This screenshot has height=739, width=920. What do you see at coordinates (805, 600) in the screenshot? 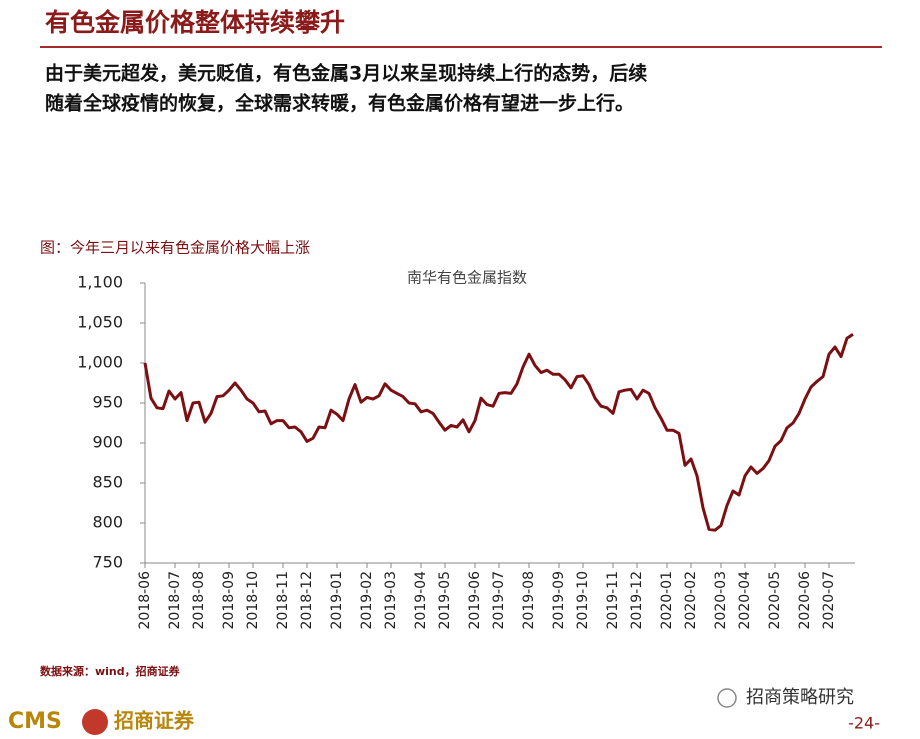
I see `x-tick-label: 2020-06` at bounding box center [805, 600].